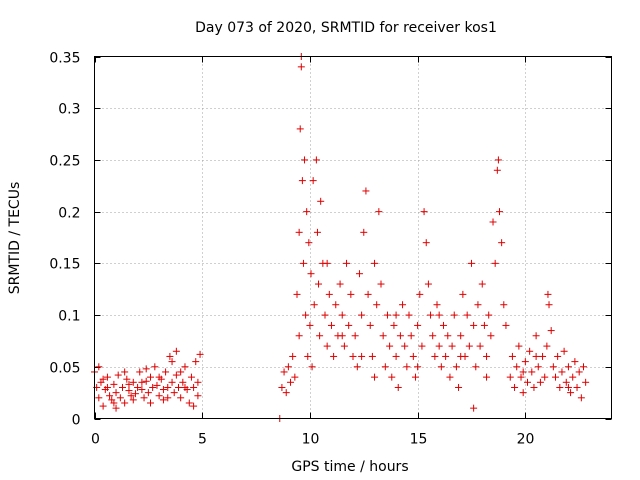  I want to click on y-tick-labels: 0 0.05 0.1 0.15 0.2 0.25 0.3 0.35, so click(64, 240).